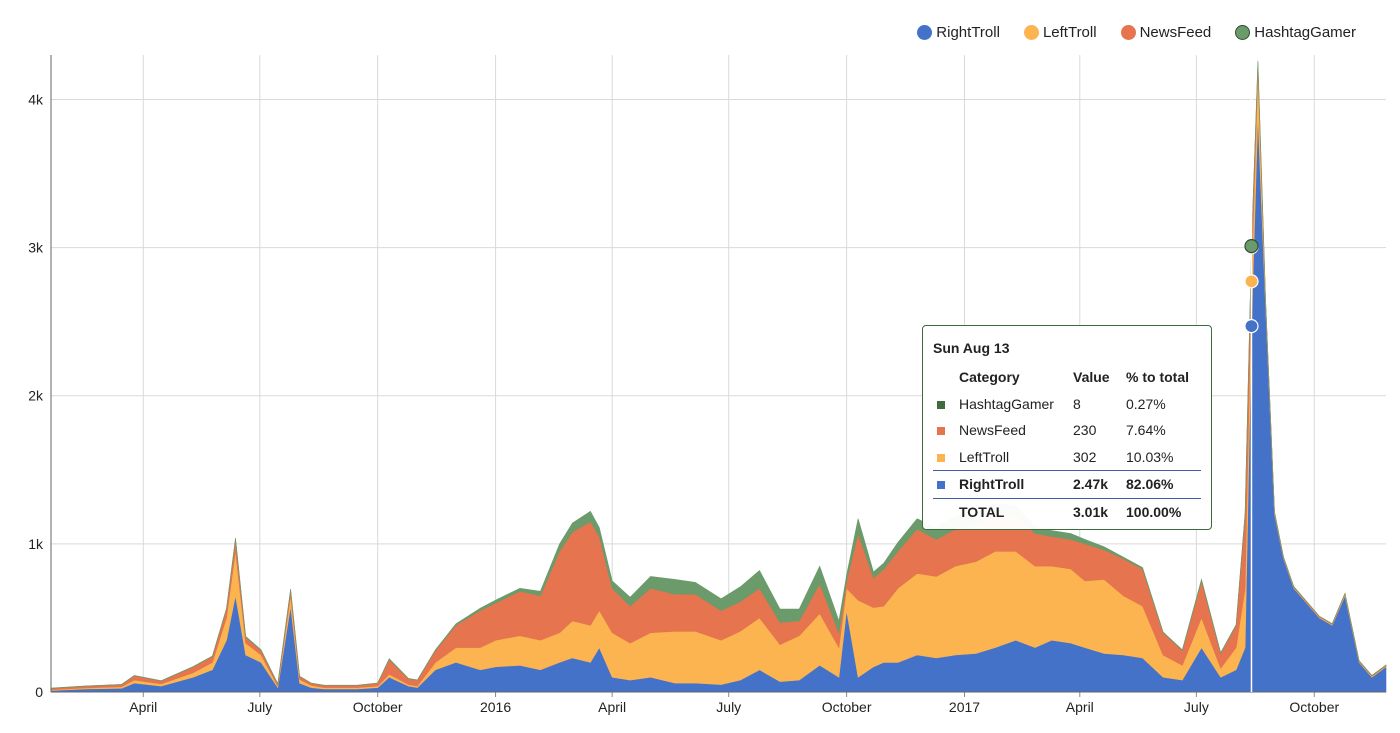  What do you see at coordinates (1091, 511) in the screenshot?
I see `tooltip-total-value: 3.01k` at bounding box center [1091, 511].